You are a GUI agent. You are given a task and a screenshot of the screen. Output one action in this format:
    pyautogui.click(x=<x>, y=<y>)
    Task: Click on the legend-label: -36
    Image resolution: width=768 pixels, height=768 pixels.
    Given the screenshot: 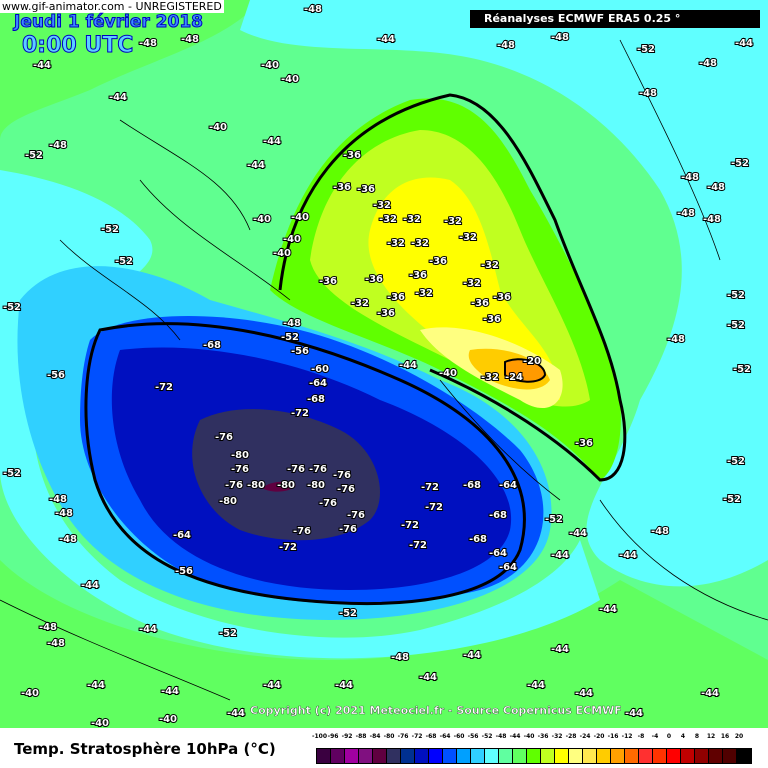 What is the action you would take?
    pyautogui.click(x=543, y=736)
    